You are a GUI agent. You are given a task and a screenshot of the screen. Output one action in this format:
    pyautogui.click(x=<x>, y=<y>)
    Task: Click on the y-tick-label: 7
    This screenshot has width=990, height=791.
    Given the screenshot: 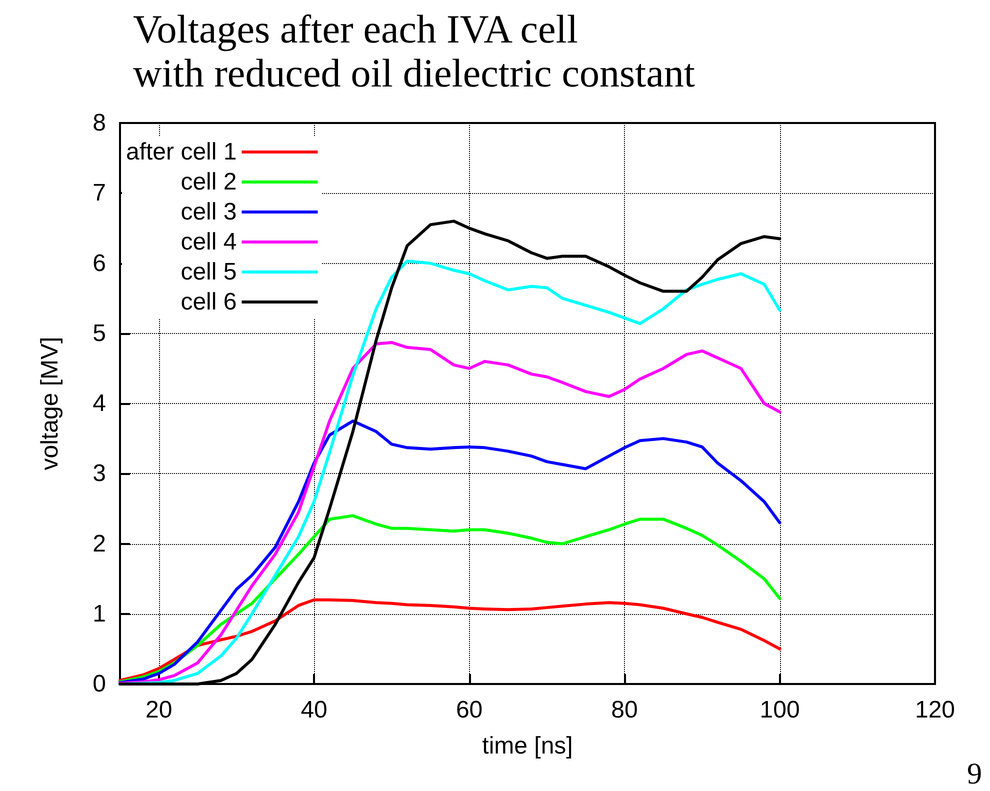 What is the action you would take?
    pyautogui.click(x=99, y=193)
    